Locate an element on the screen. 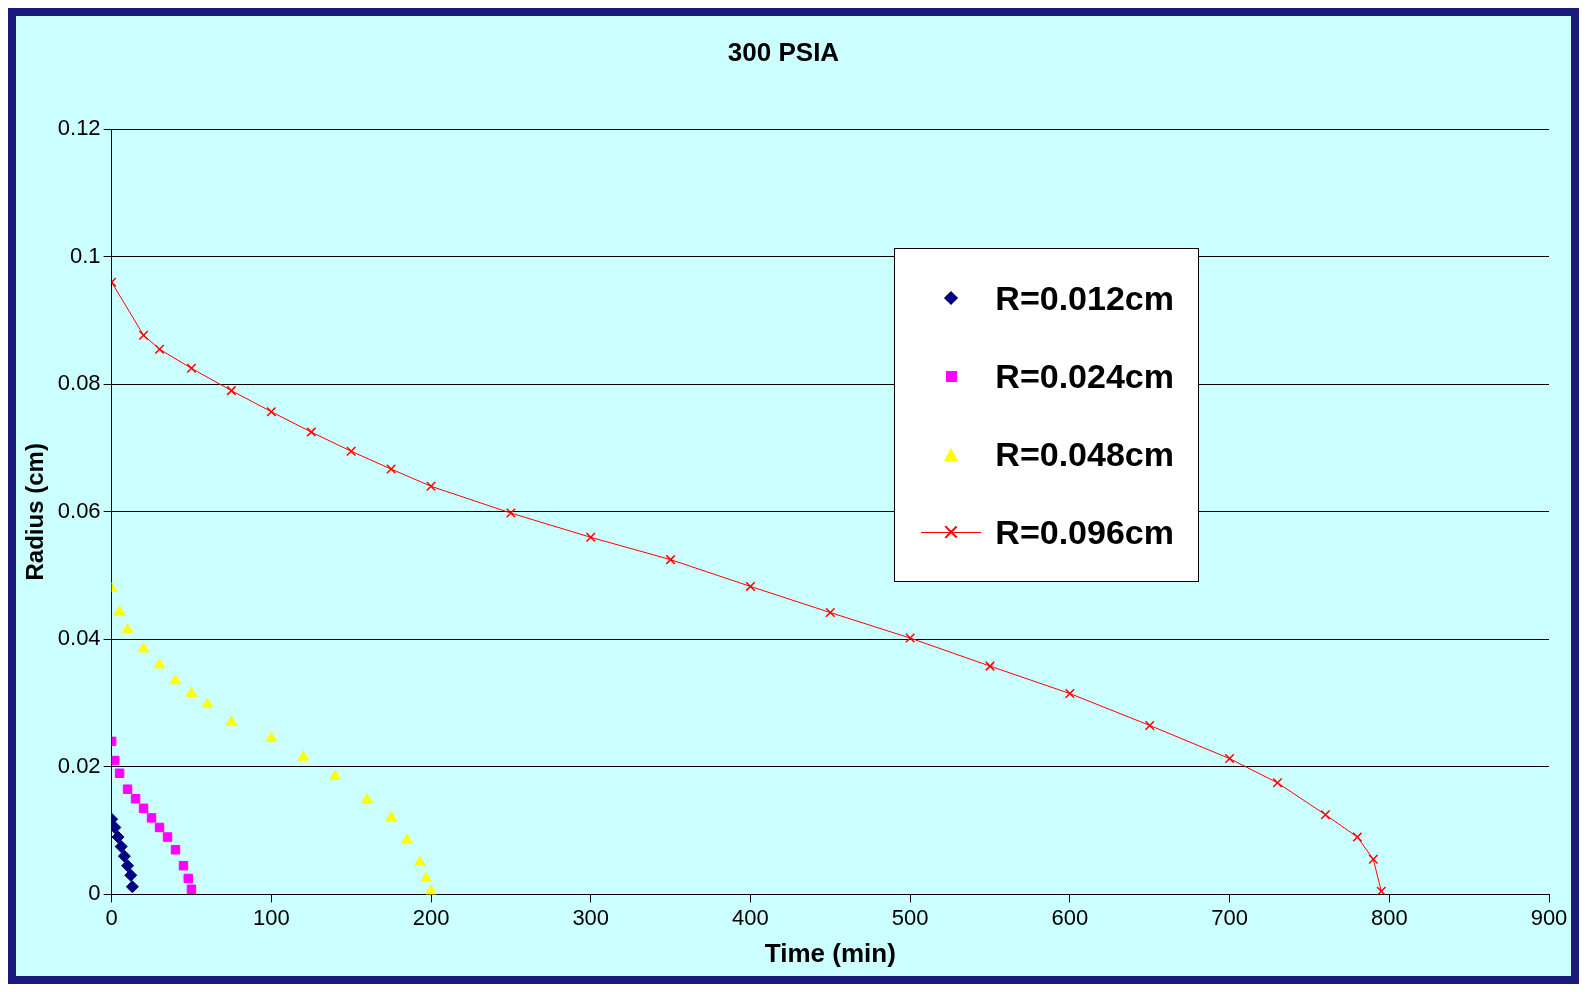 This screenshot has height=992, width=1587. x-tick-label: 700 is located at coordinates (1229, 917).